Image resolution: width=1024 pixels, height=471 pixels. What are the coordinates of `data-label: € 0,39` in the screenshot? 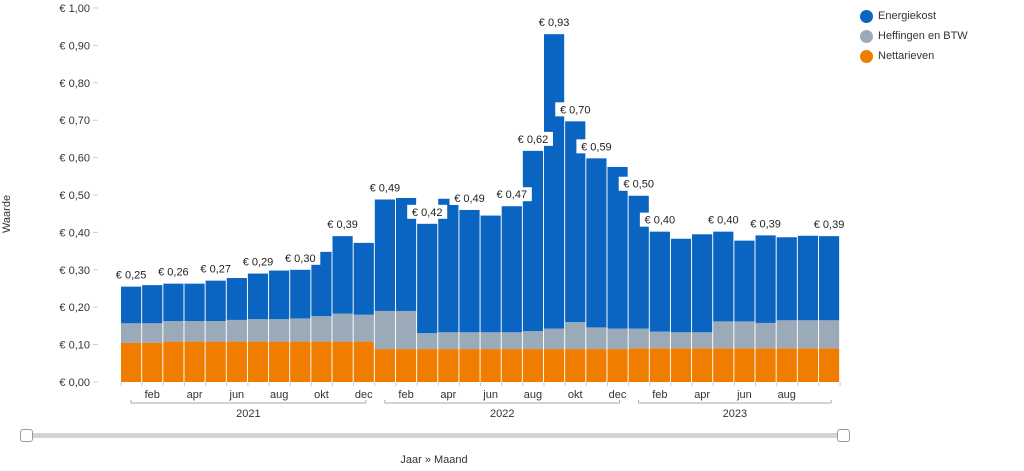 It's located at (765, 224).